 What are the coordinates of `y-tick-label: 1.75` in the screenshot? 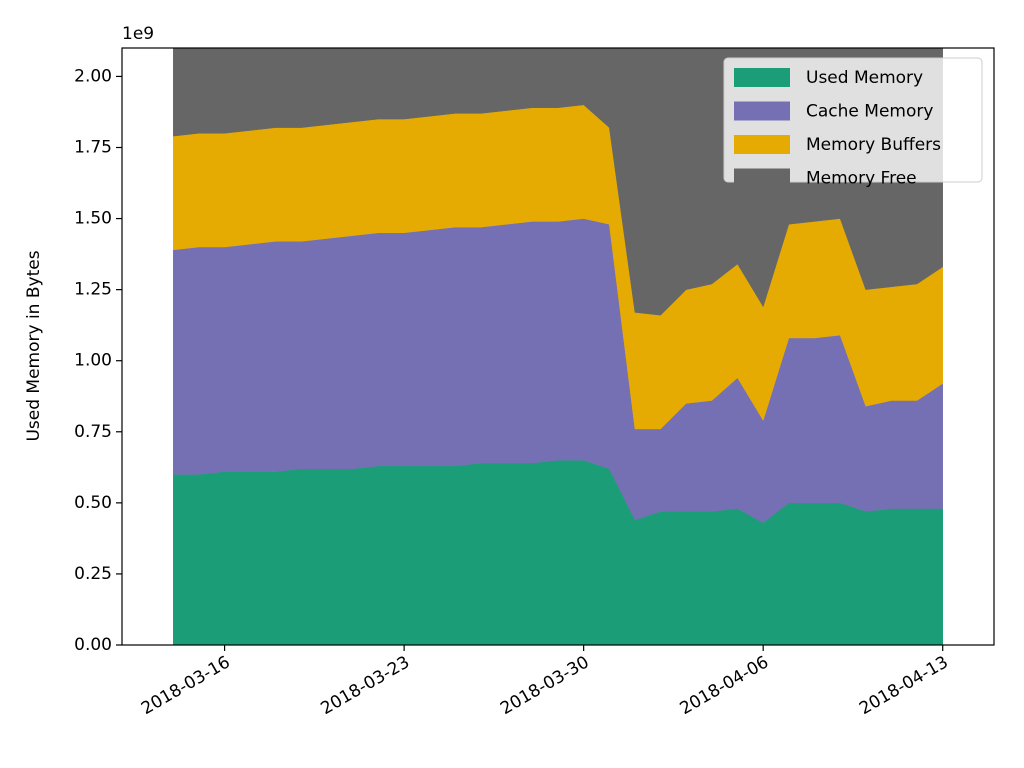 It's located at (93, 148).